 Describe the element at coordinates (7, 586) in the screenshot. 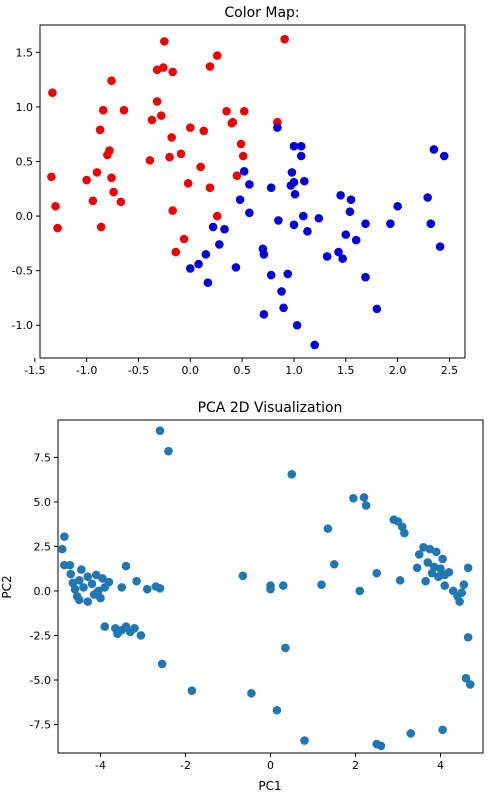

I see `y-axis-label: PC2` at that location.